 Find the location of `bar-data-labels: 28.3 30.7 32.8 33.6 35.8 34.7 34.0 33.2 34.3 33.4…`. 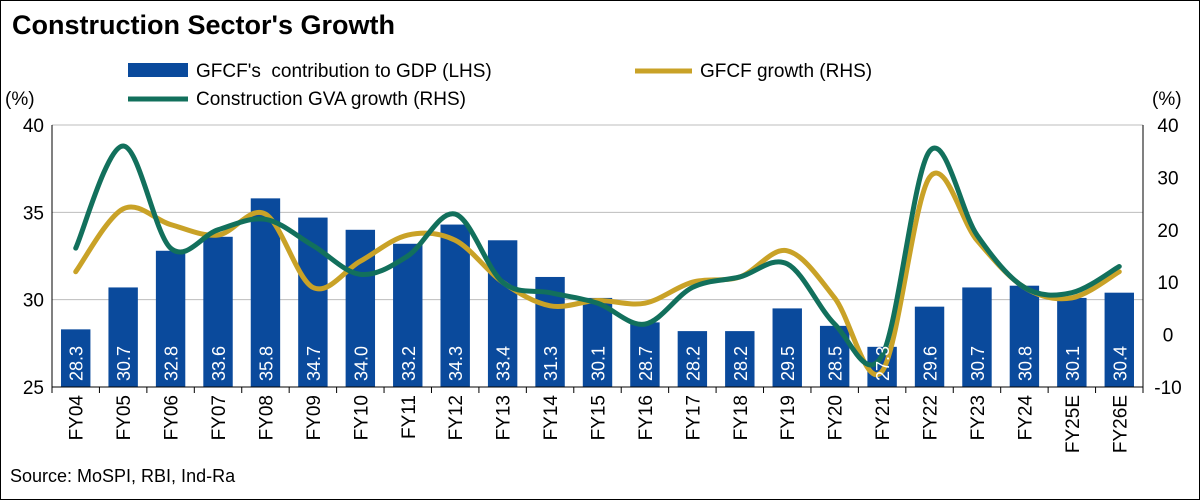

bar-data-labels: 28.3 30.7 32.8 33.6 35.8 34.7 34.0 33.2 34.3 33.4… is located at coordinates (599, 363).